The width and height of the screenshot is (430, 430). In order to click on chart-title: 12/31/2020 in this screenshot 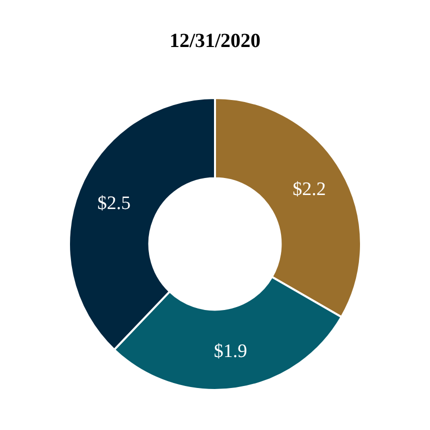, I will do `click(215, 41)`.